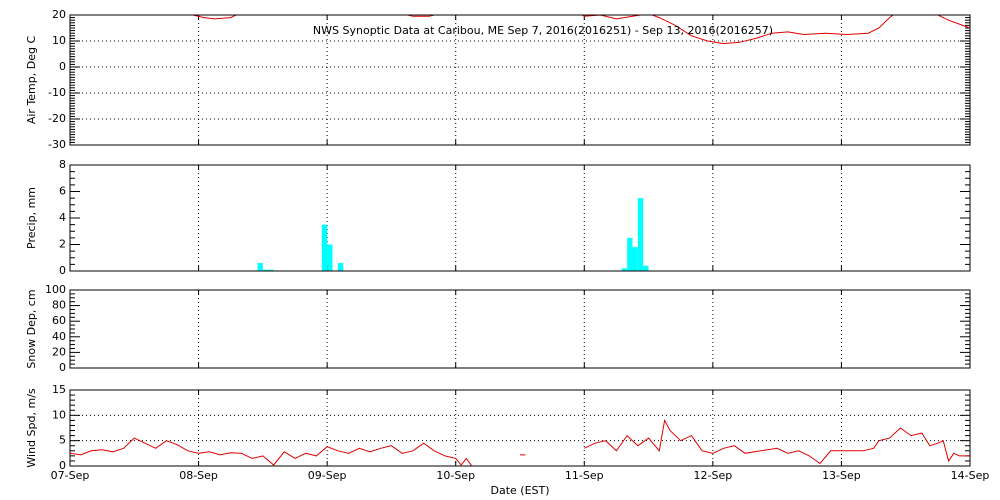  I want to click on y-tick-label: -10, so click(57, 92).